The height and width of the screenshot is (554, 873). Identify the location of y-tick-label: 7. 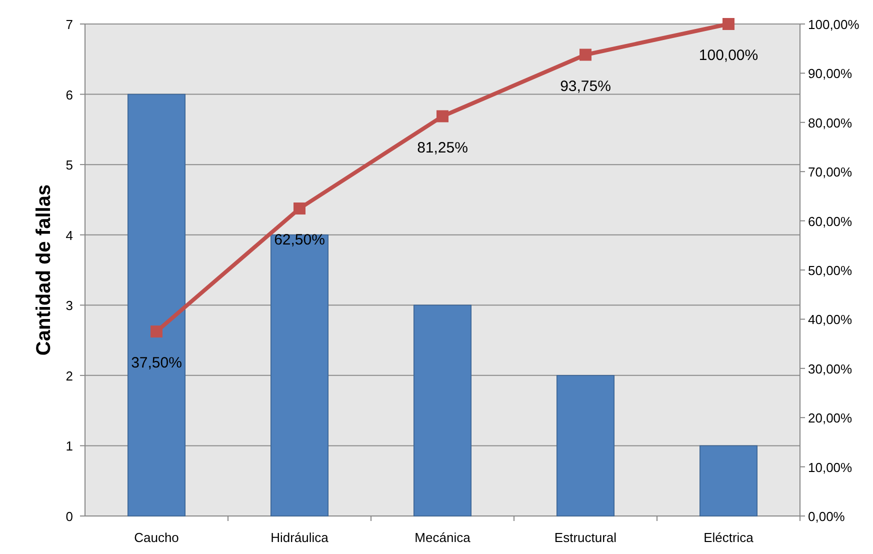
(69, 24).